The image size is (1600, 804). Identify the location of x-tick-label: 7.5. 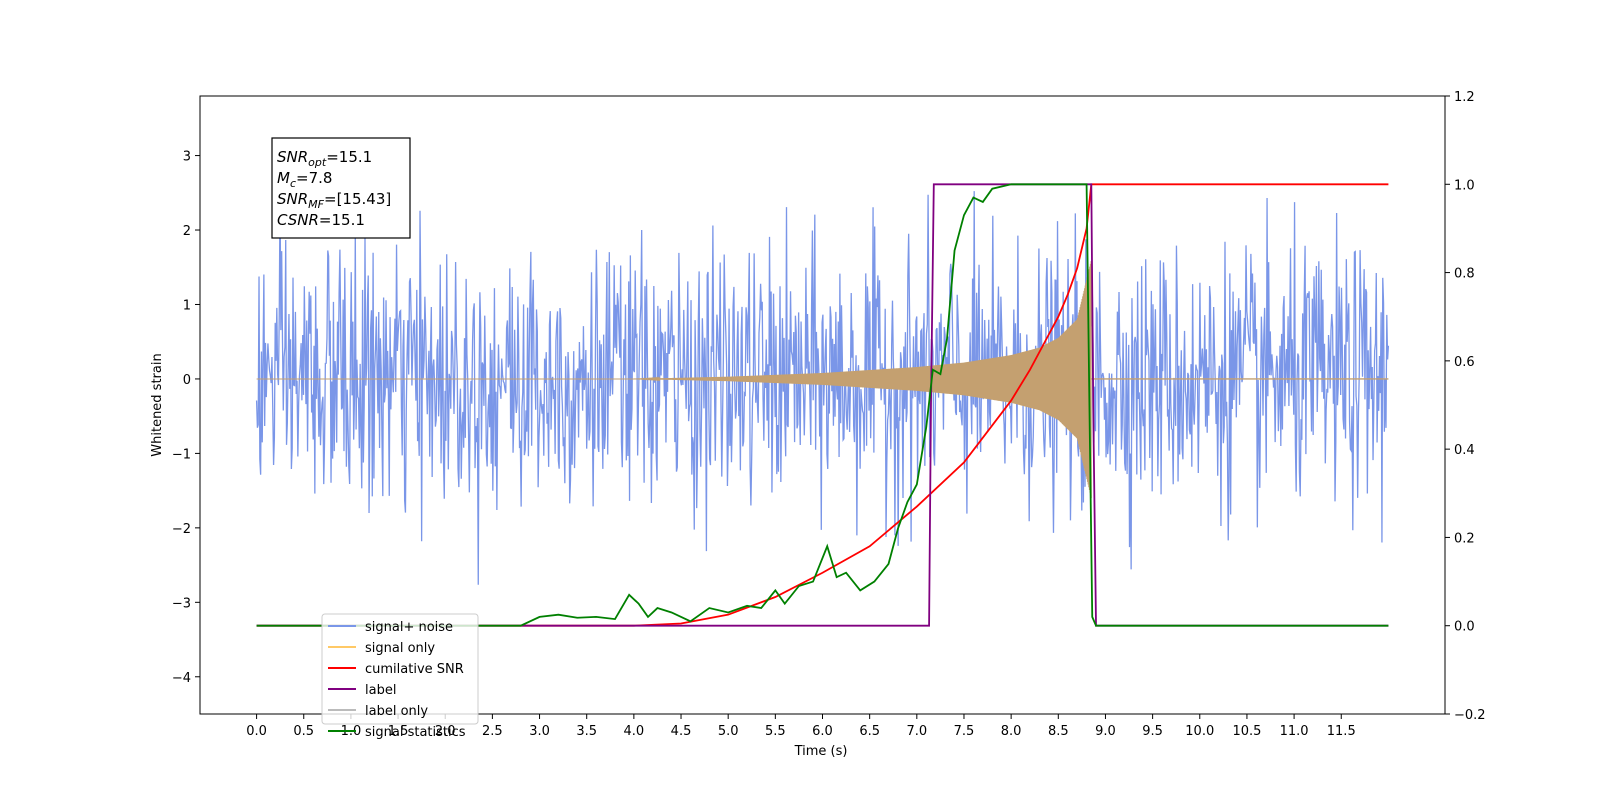
(964, 731).